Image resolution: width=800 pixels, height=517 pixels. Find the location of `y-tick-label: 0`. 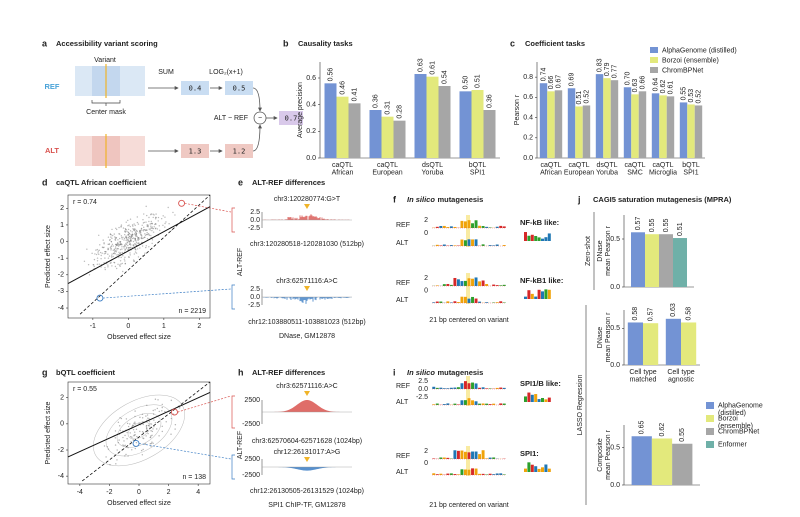

y-tick-label: 0 is located at coordinates (62, 241).